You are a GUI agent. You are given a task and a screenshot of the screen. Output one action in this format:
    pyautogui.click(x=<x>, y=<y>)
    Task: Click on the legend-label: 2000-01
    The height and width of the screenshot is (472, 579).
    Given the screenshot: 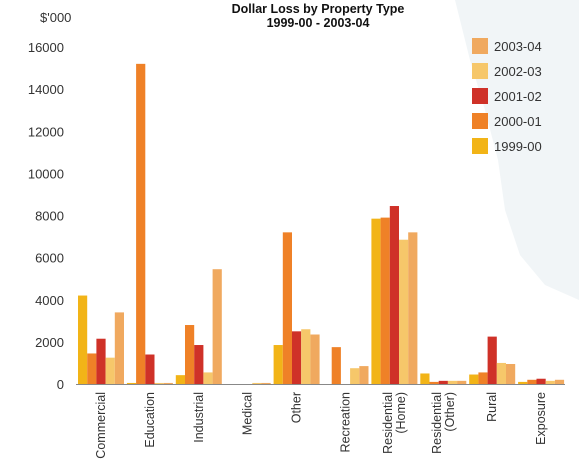 What is the action you would take?
    pyautogui.click(x=518, y=121)
    